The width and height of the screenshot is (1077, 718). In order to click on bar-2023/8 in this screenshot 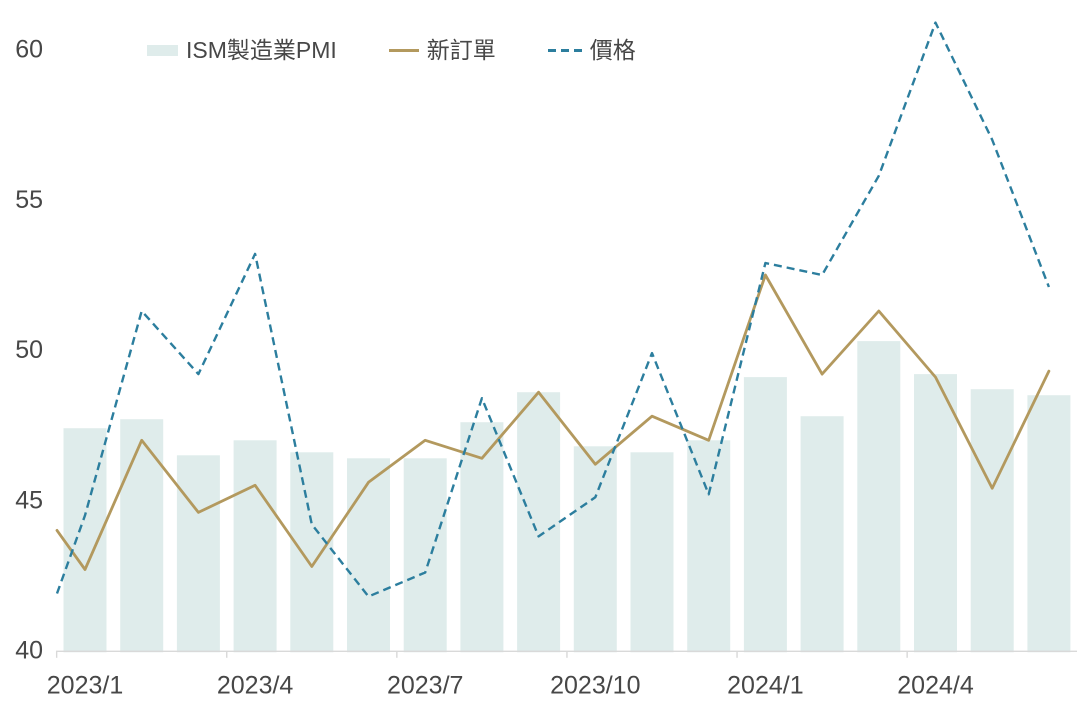, I will do `click(482, 537)`.